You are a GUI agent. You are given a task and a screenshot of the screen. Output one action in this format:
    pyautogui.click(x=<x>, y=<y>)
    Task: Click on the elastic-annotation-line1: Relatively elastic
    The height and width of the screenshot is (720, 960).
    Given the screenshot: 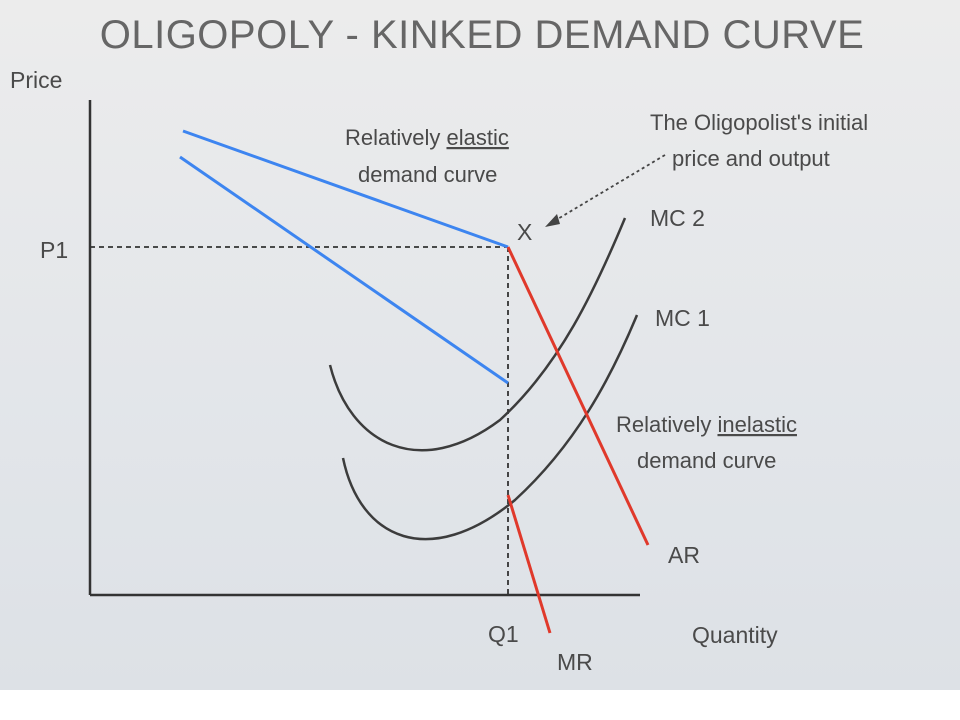 What is the action you would take?
    pyautogui.click(x=427, y=137)
    